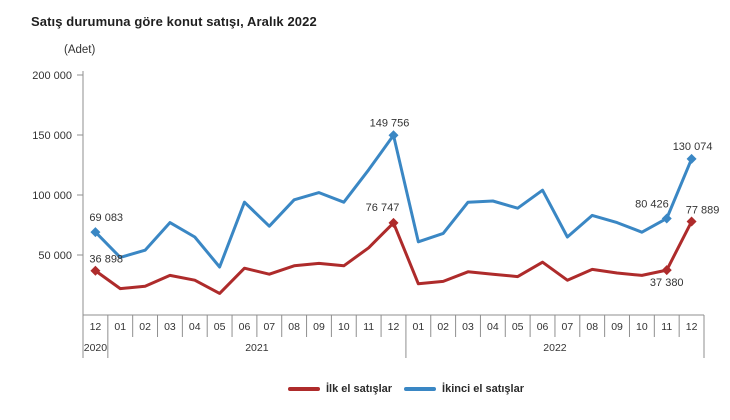 This screenshot has width=730, height=420. What do you see at coordinates (96, 348) in the screenshot?
I see `x-year-label: 2020` at bounding box center [96, 348].